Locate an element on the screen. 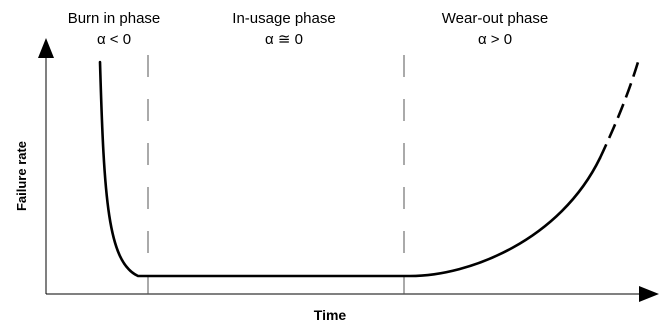 The height and width of the screenshot is (326, 663). burn-in-phase-condition: α < 0 is located at coordinates (114, 39).